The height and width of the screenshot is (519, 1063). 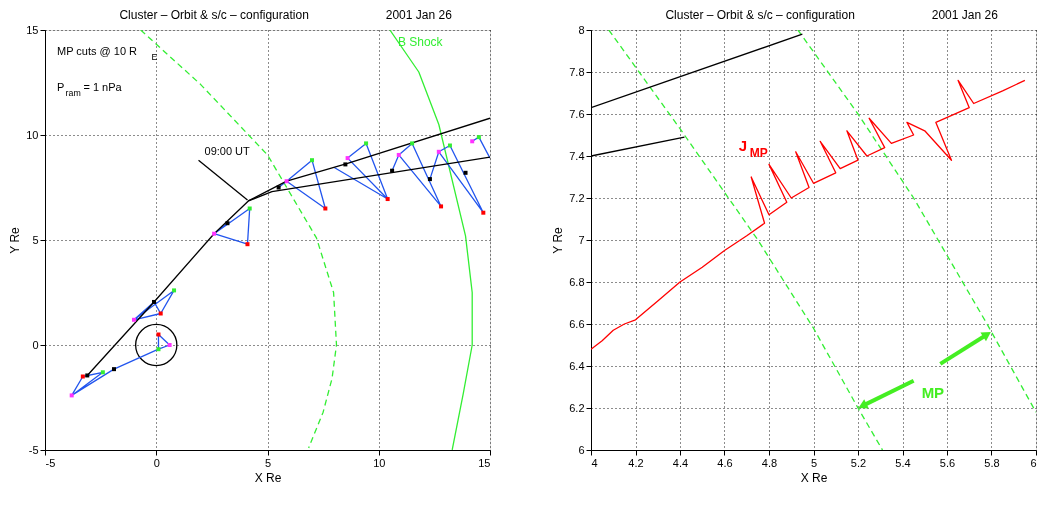 I want to click on x-tick-label: 10, so click(x=379, y=462).